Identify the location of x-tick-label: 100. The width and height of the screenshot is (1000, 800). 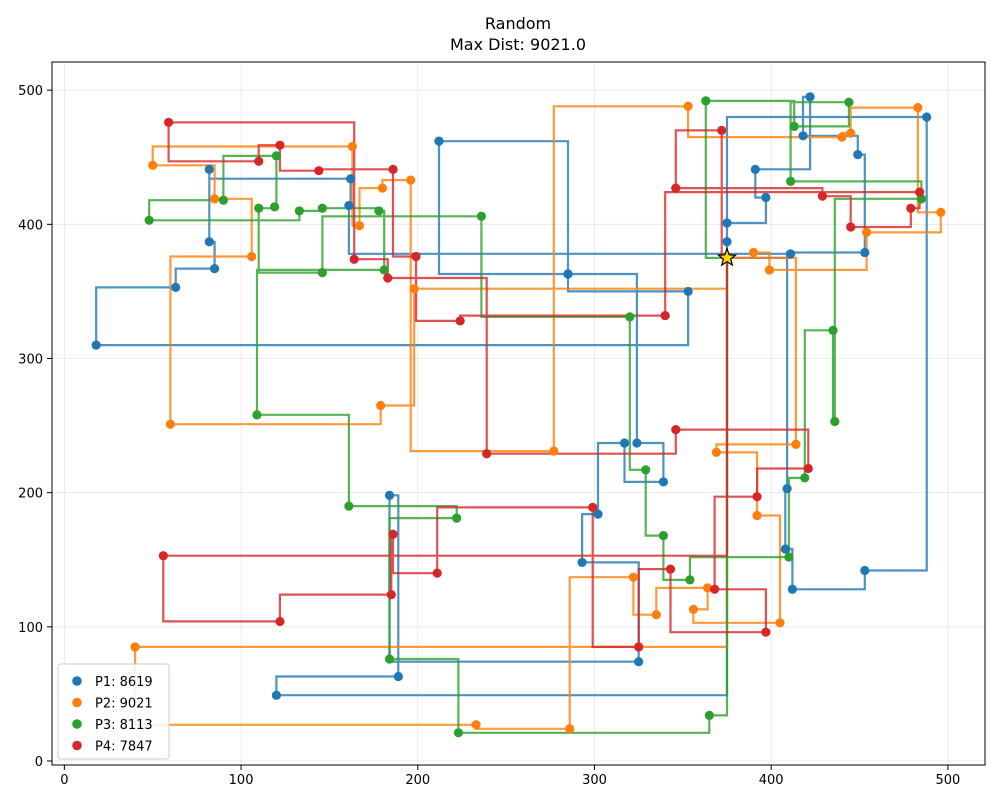
(241, 780).